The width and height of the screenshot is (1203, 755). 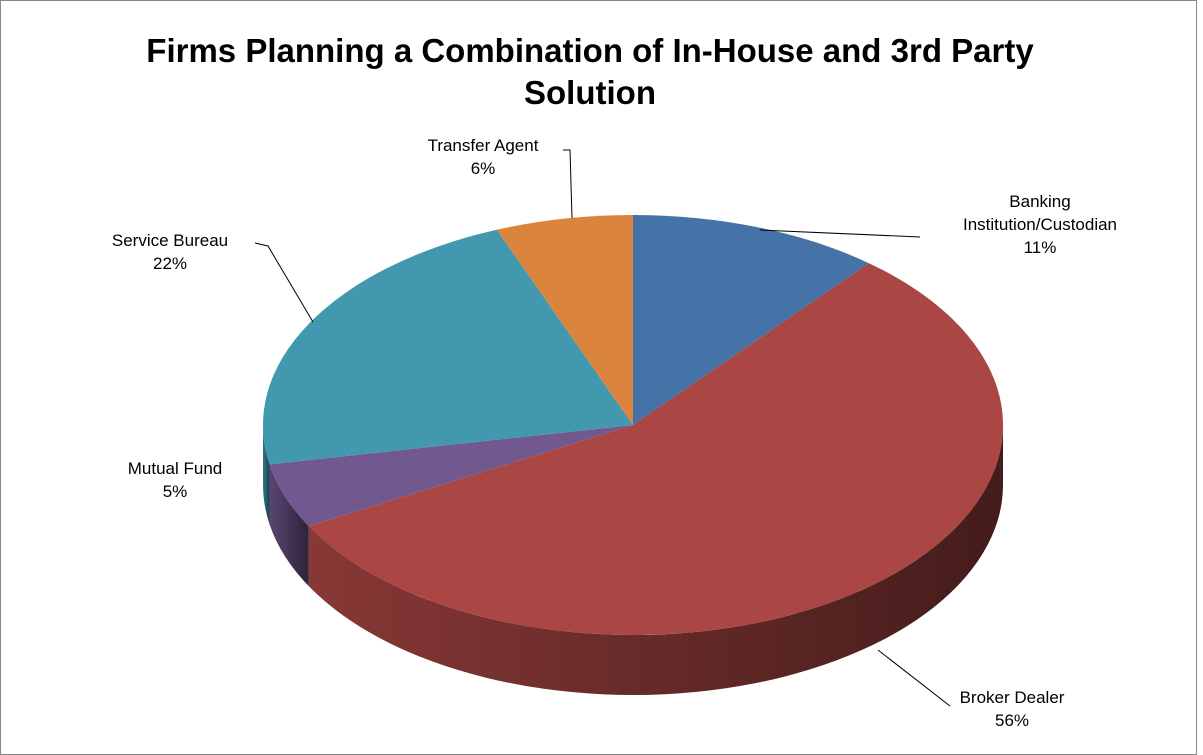 I want to click on label-name: Broker Dealer, so click(x=1012, y=697).